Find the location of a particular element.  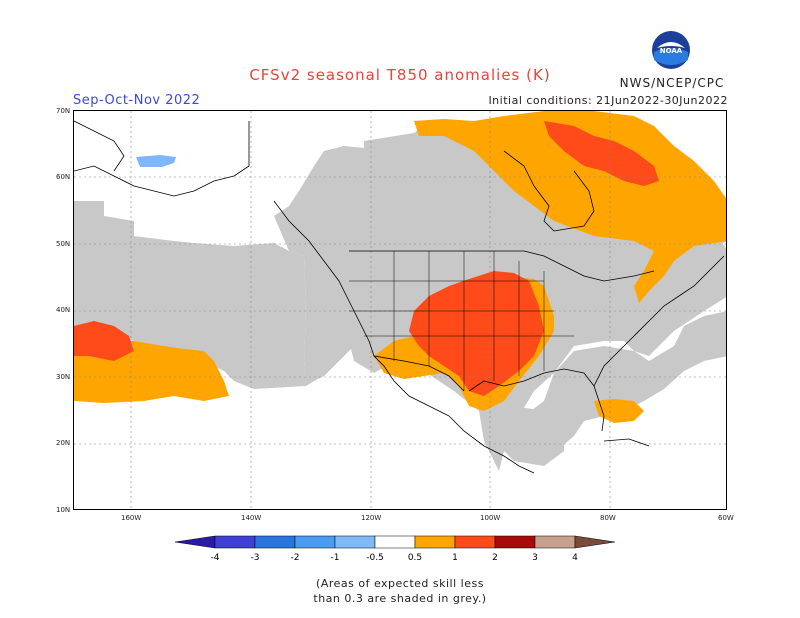

logo-text: NOAA is located at coordinates (671, 51).